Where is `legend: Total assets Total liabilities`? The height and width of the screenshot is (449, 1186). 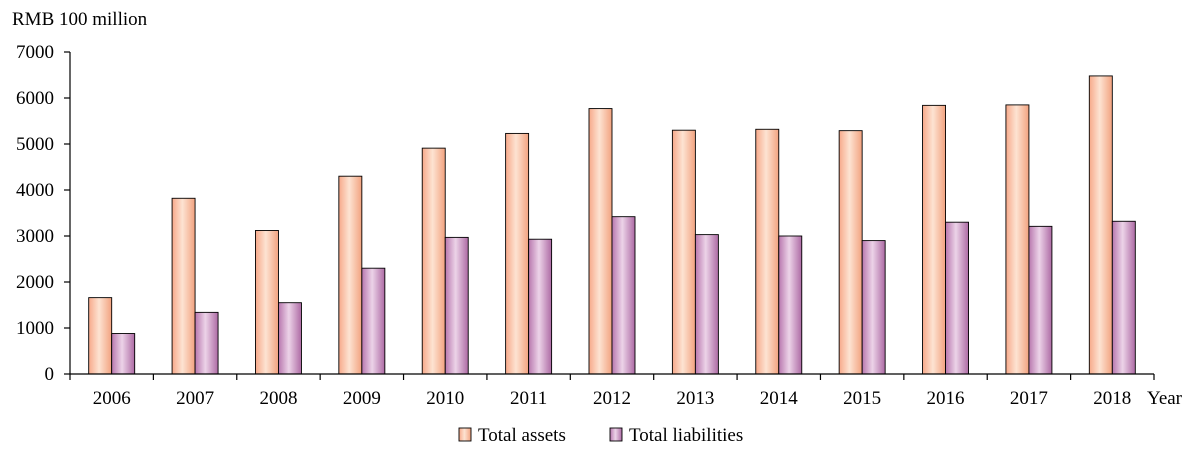
legend: Total assets Total liabilities is located at coordinates (600, 435).